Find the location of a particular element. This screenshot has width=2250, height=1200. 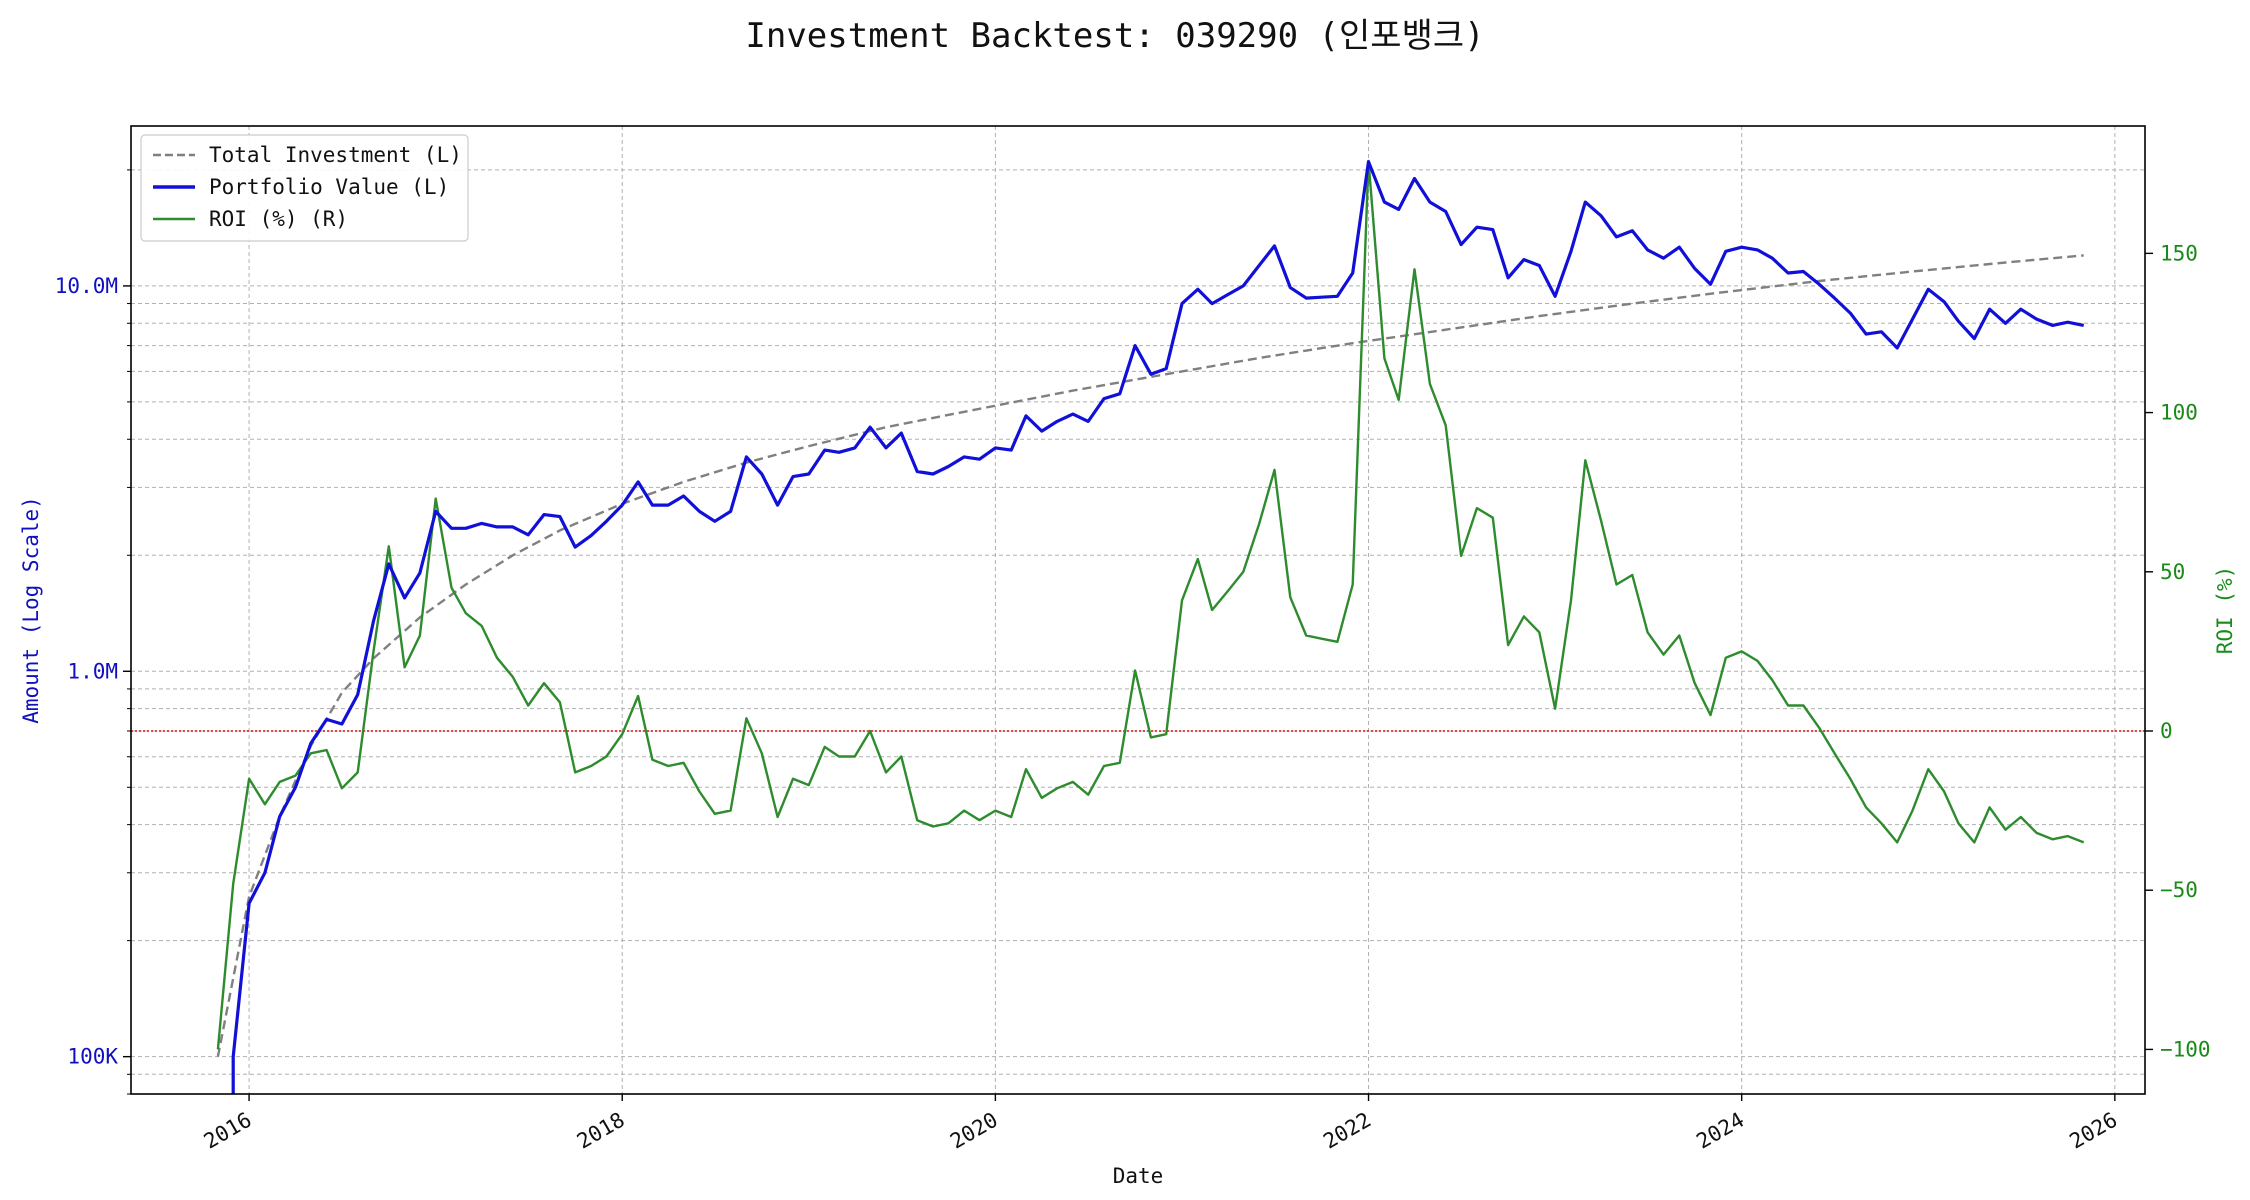

right-tick-label: −50 is located at coordinates (2179, 890).